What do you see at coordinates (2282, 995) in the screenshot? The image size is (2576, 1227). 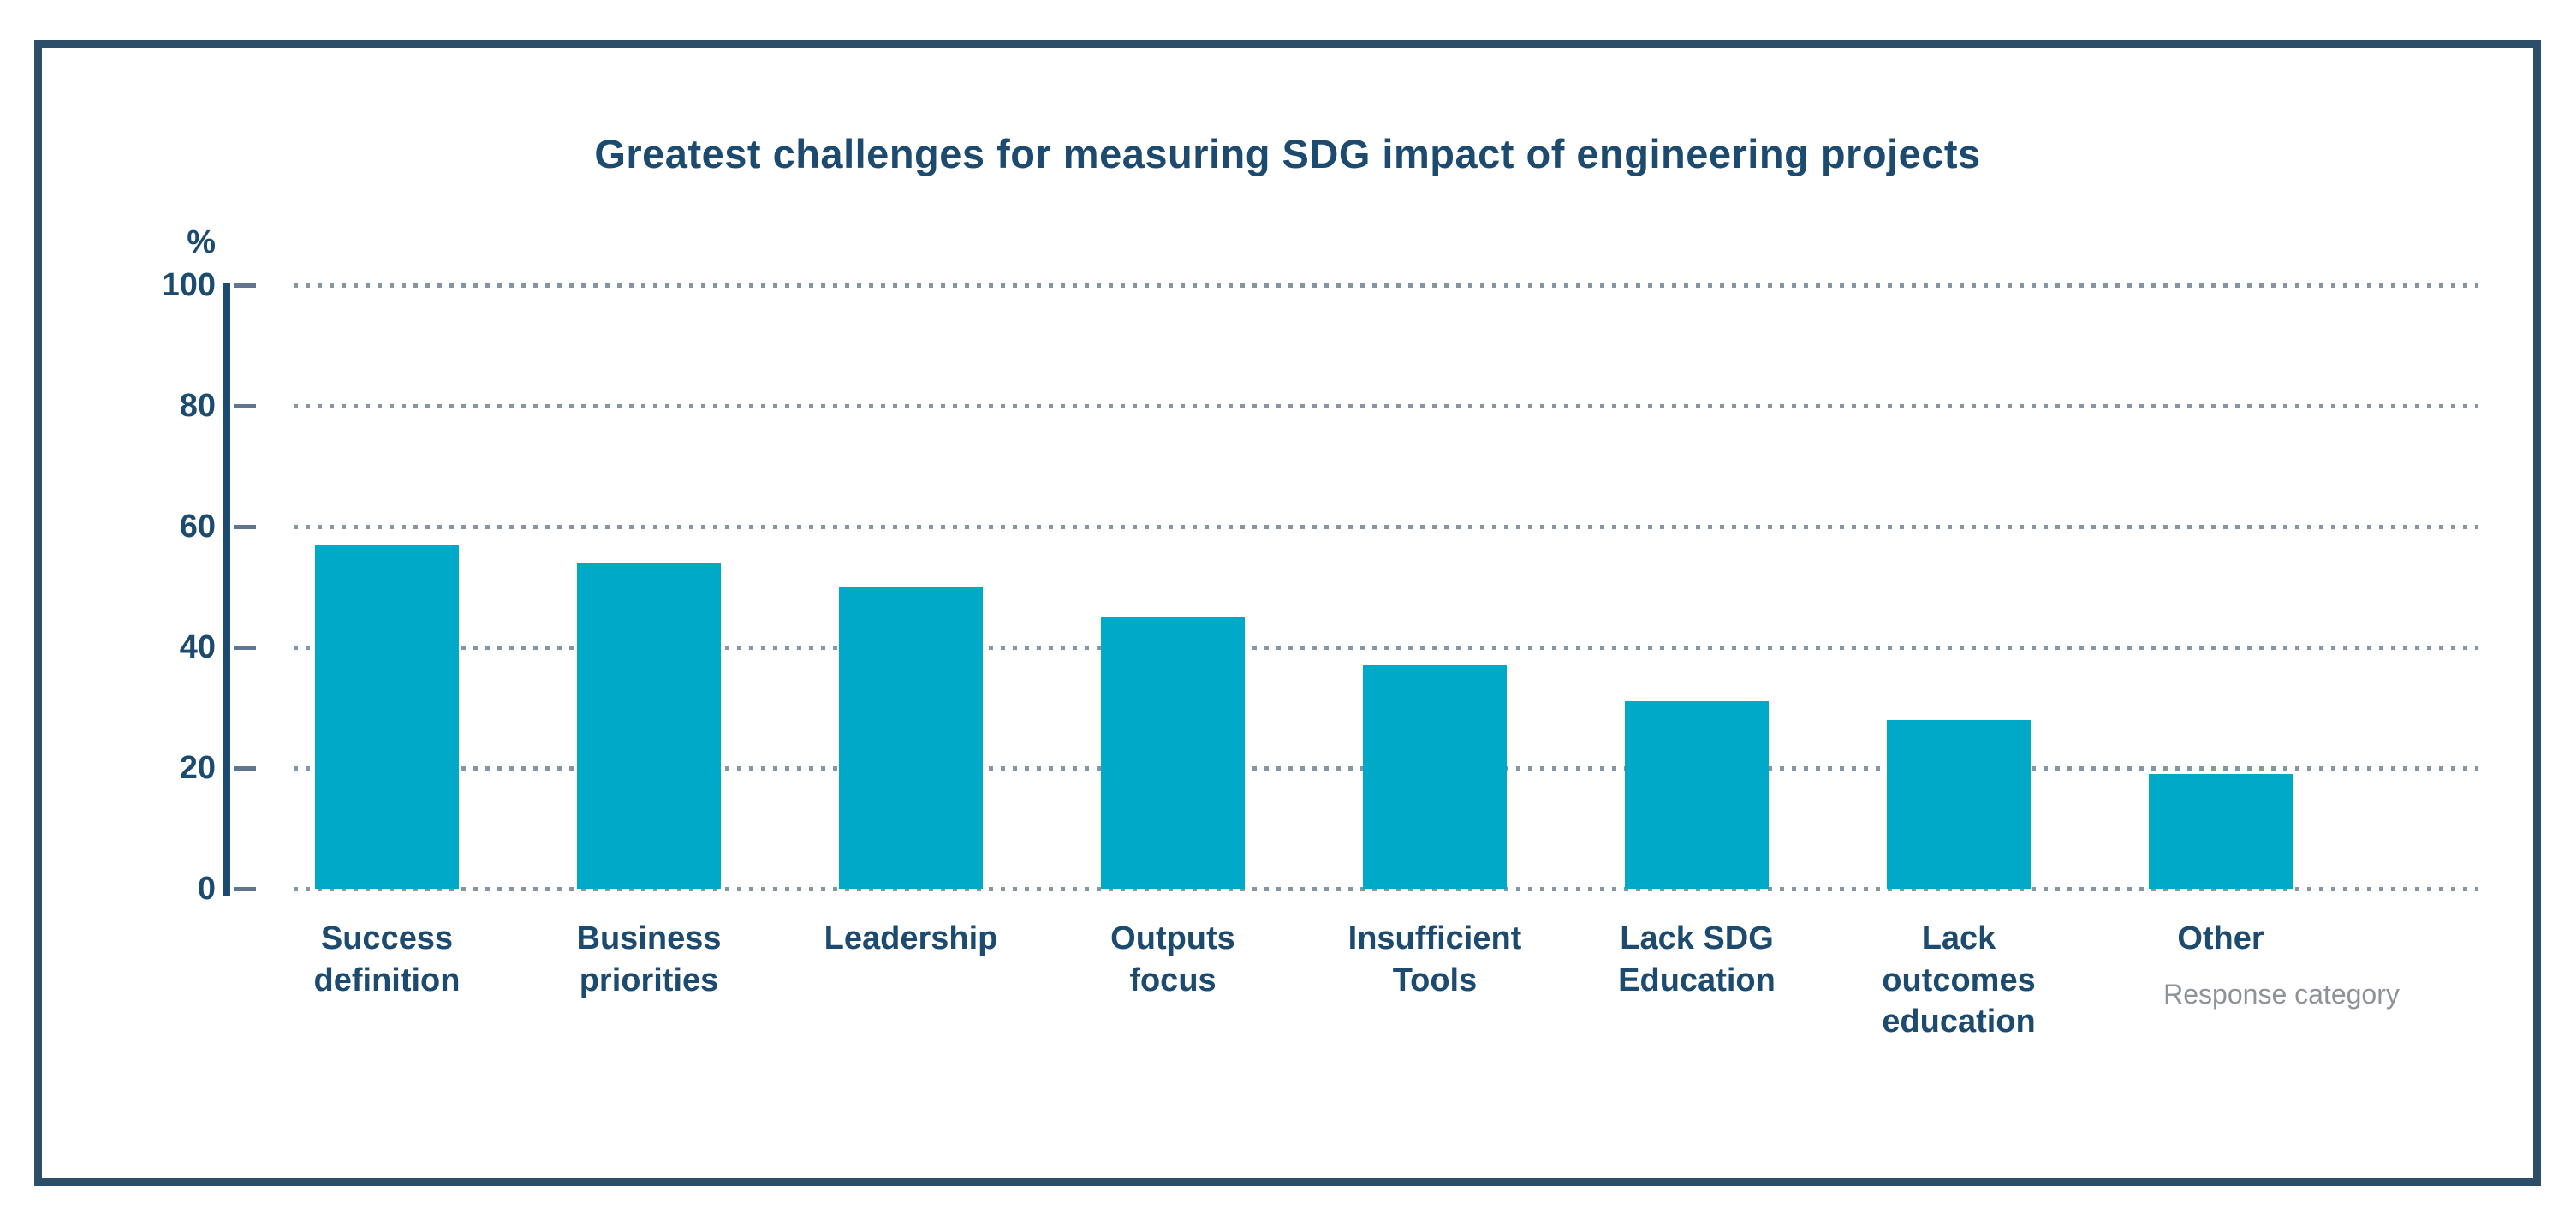 I see `x-axis-caption: Response category` at bounding box center [2282, 995].